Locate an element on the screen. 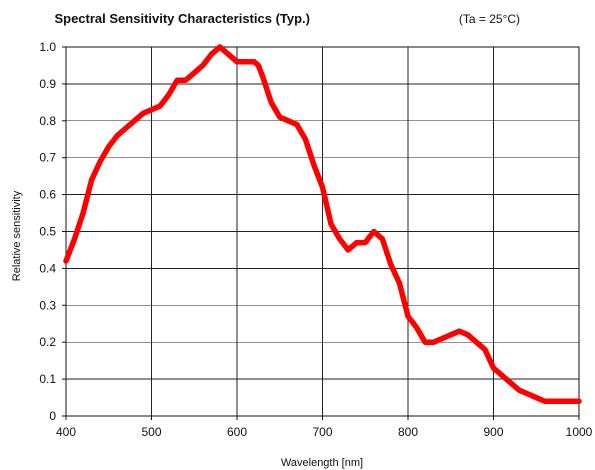 The width and height of the screenshot is (595, 470). x-axis-ticks: 400 500 600 700 800 900 1000 is located at coordinates (324, 427).